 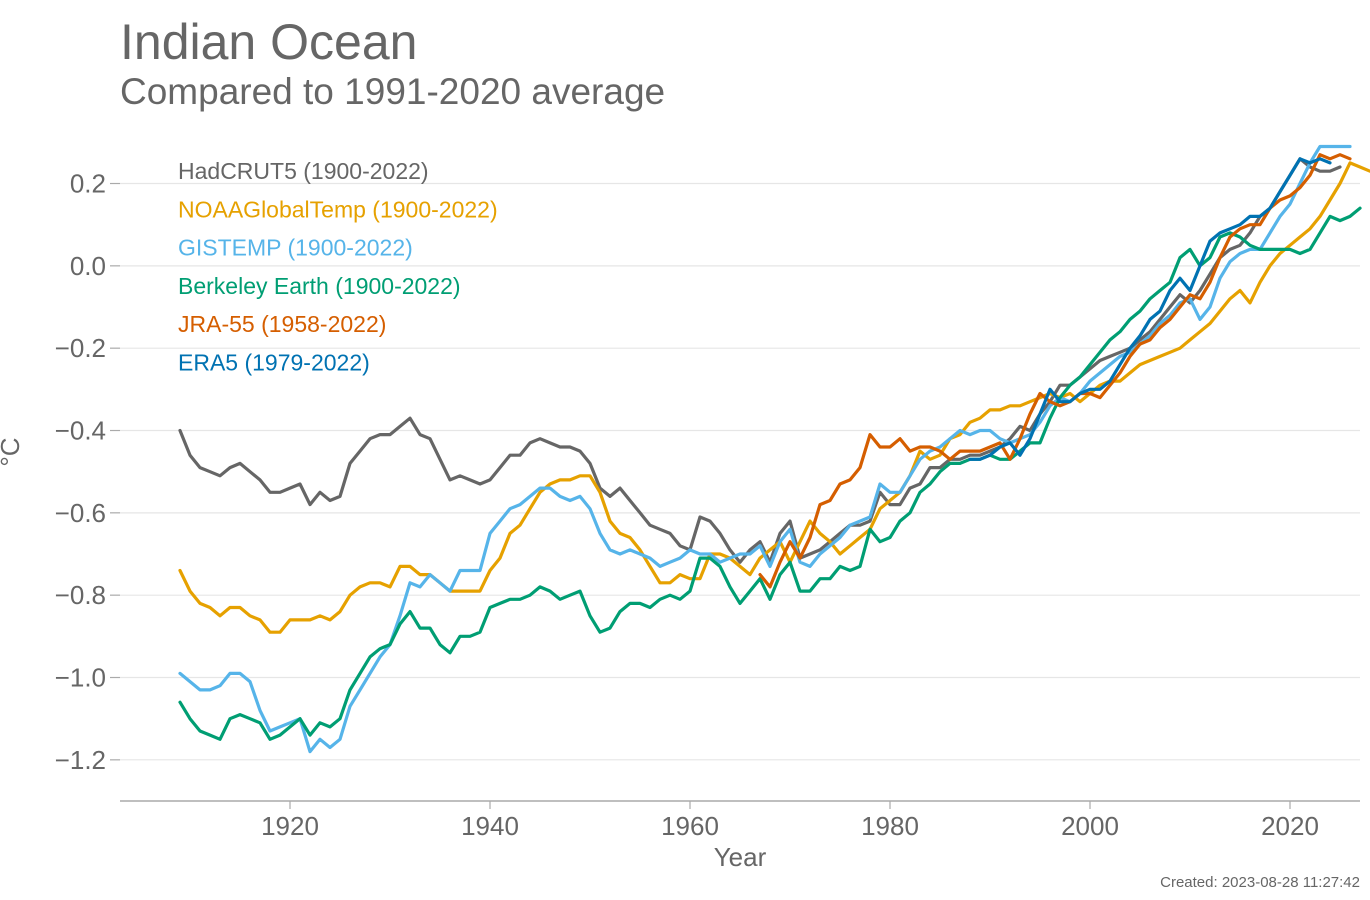 I want to click on x-tick-label: 1980, so click(x=890, y=826).